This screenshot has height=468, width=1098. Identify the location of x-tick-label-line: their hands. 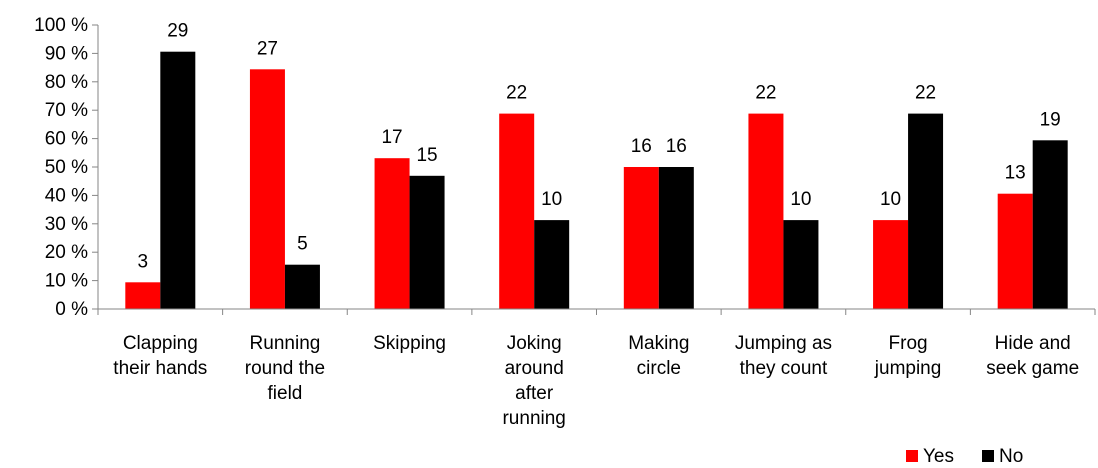
(160, 368).